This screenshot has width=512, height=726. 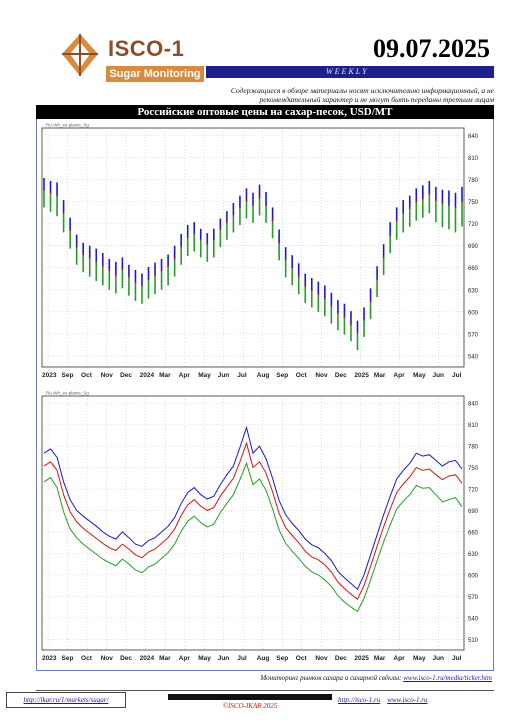 What do you see at coordinates (407, 700) in the screenshot?
I see `footer-link-isco-www: www.isco-1.ru` at bounding box center [407, 700].